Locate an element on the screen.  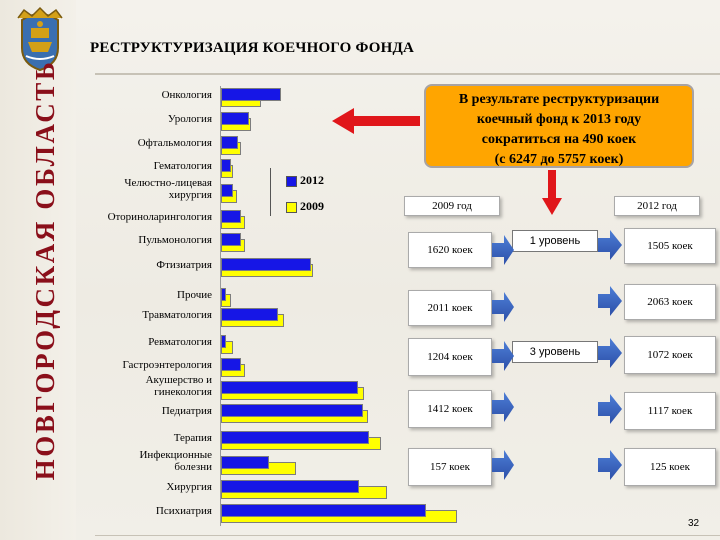
beds-2009-row-3: 1204 коек is located at coordinates (450, 357).